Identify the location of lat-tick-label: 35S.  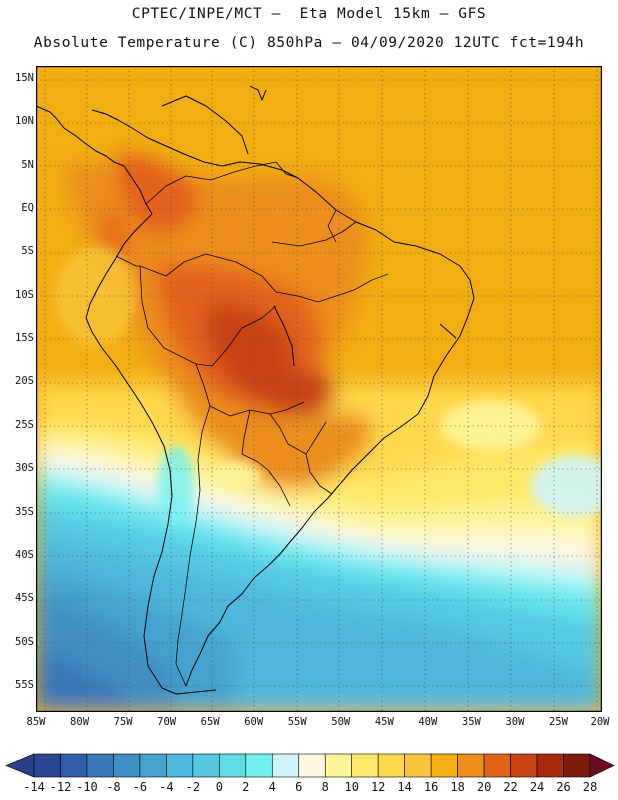
(24, 511).